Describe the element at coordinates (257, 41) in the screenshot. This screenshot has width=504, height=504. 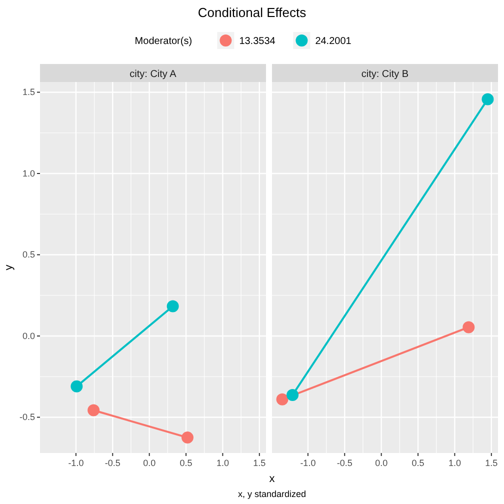
I see `legend-label: 13.3534` at that location.